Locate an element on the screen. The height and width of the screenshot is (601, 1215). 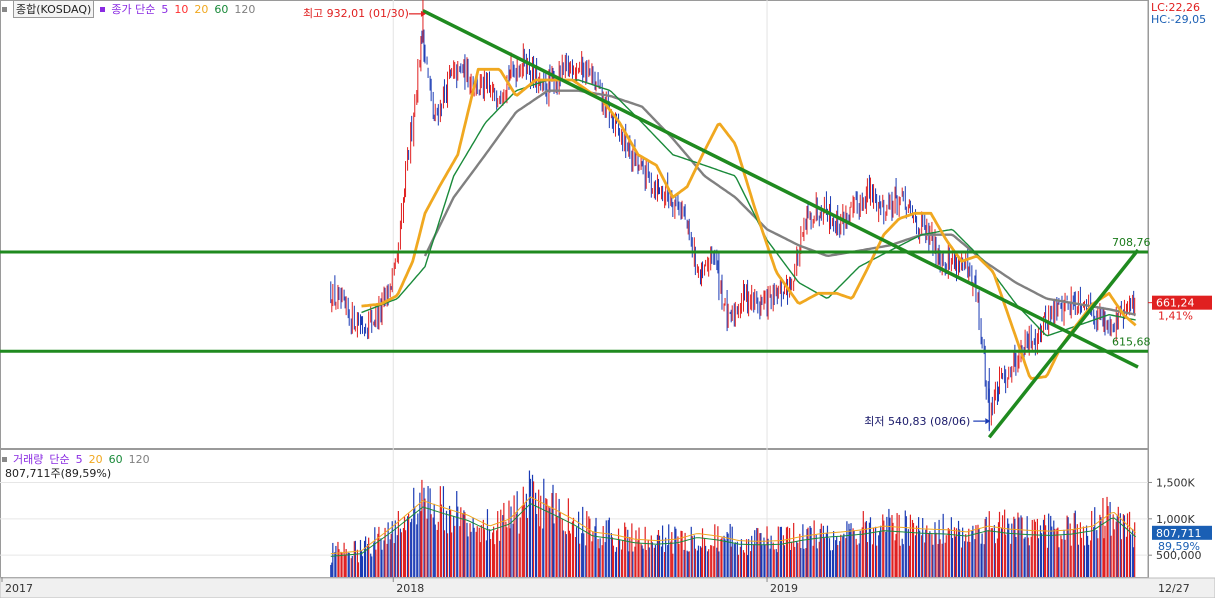
price-header: 종합(KOSDAQ) 종가 단순 5 10 20 60 120 is located at coordinates (129, 9).